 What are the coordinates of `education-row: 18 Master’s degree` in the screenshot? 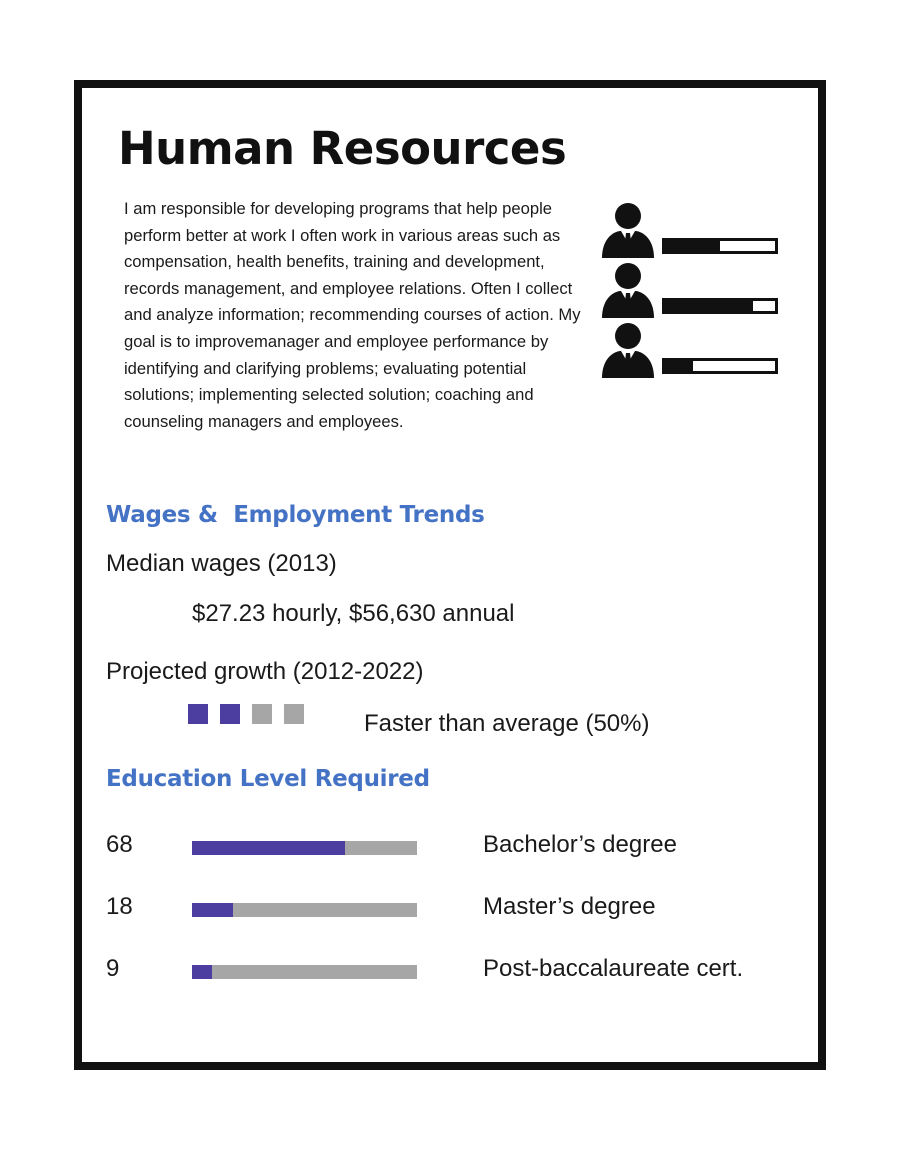 It's located at (456, 913).